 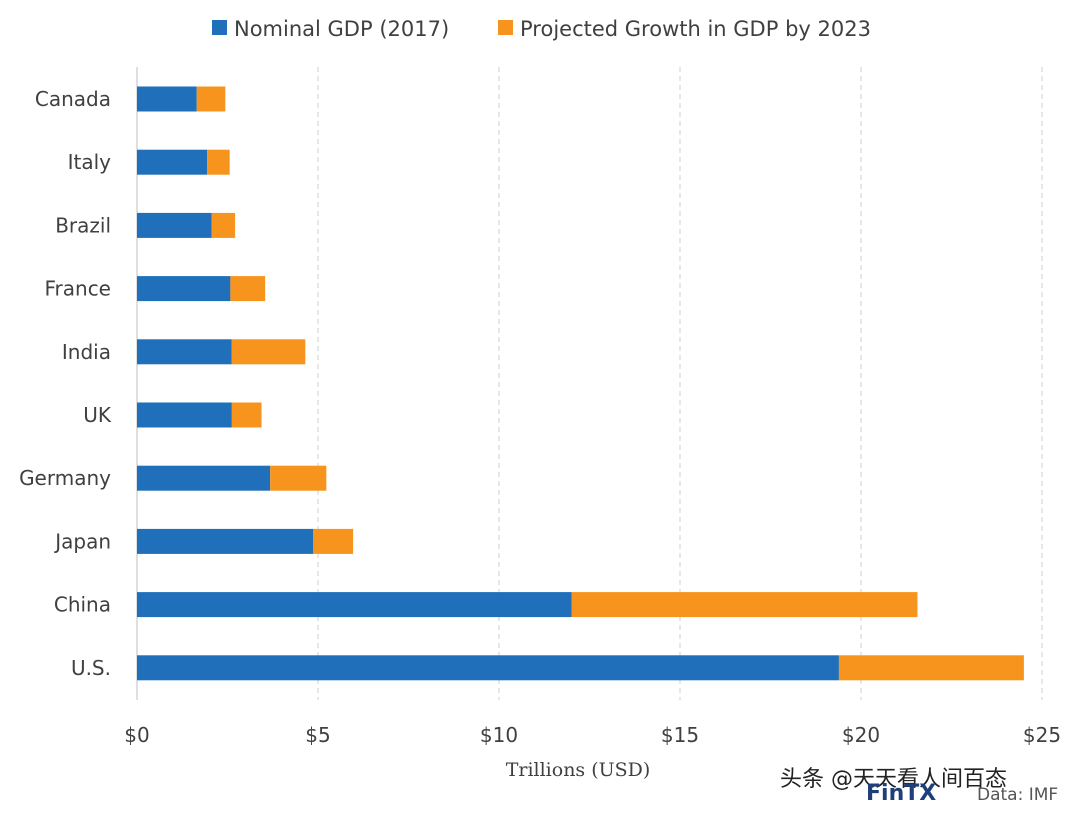 I want to click on x-axis-title: Trillions (USD), so click(x=578, y=770).